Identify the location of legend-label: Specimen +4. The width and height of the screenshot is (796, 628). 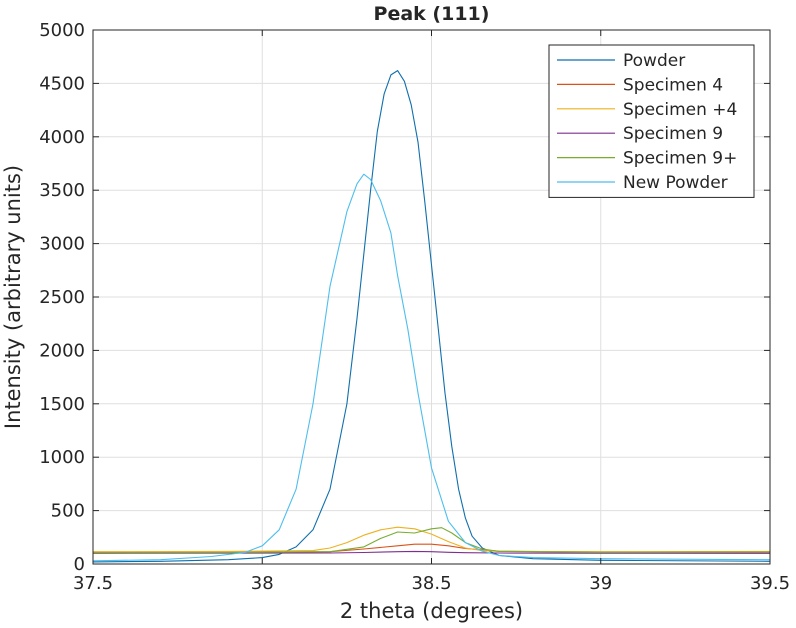
(680, 110).